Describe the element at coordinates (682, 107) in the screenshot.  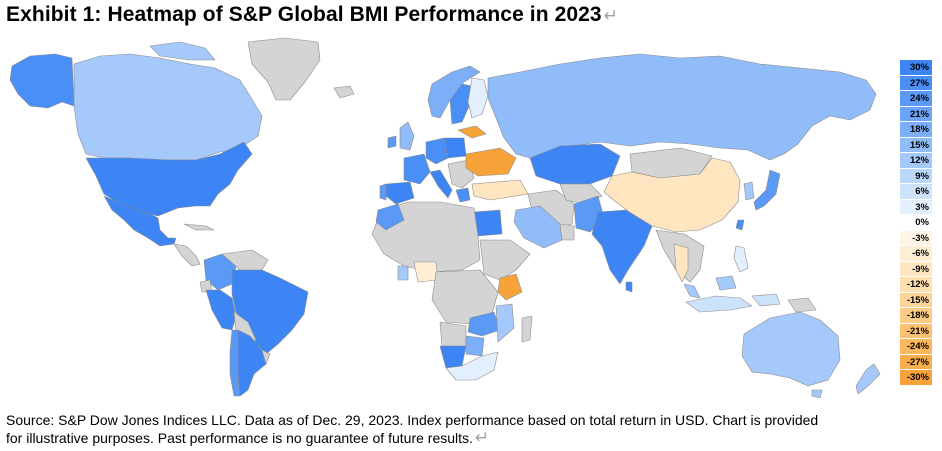
I see `country-russia` at that location.